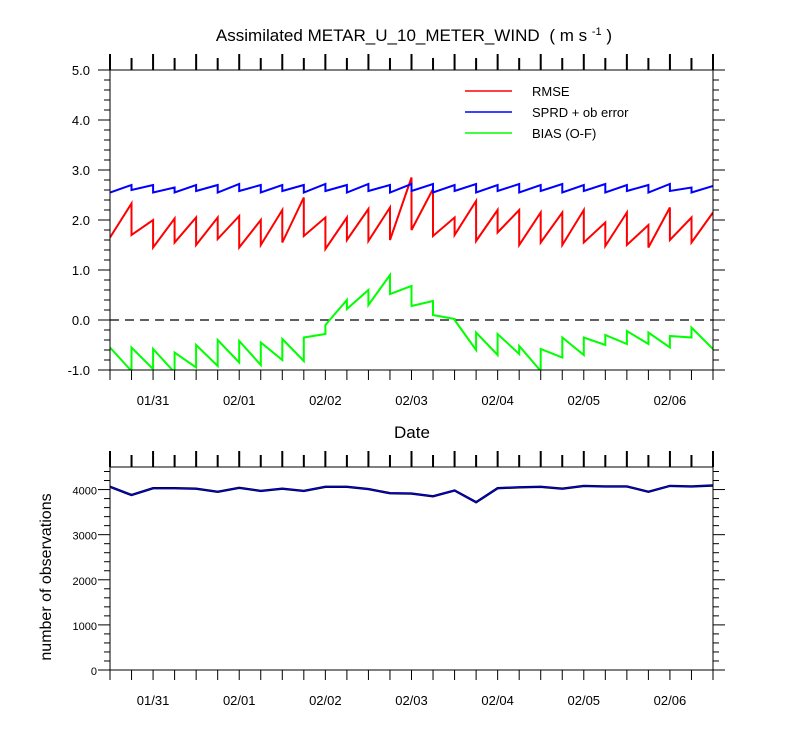  Describe the element at coordinates (81, 70) in the screenshot. I see `y-tick-label: 5.0` at that location.